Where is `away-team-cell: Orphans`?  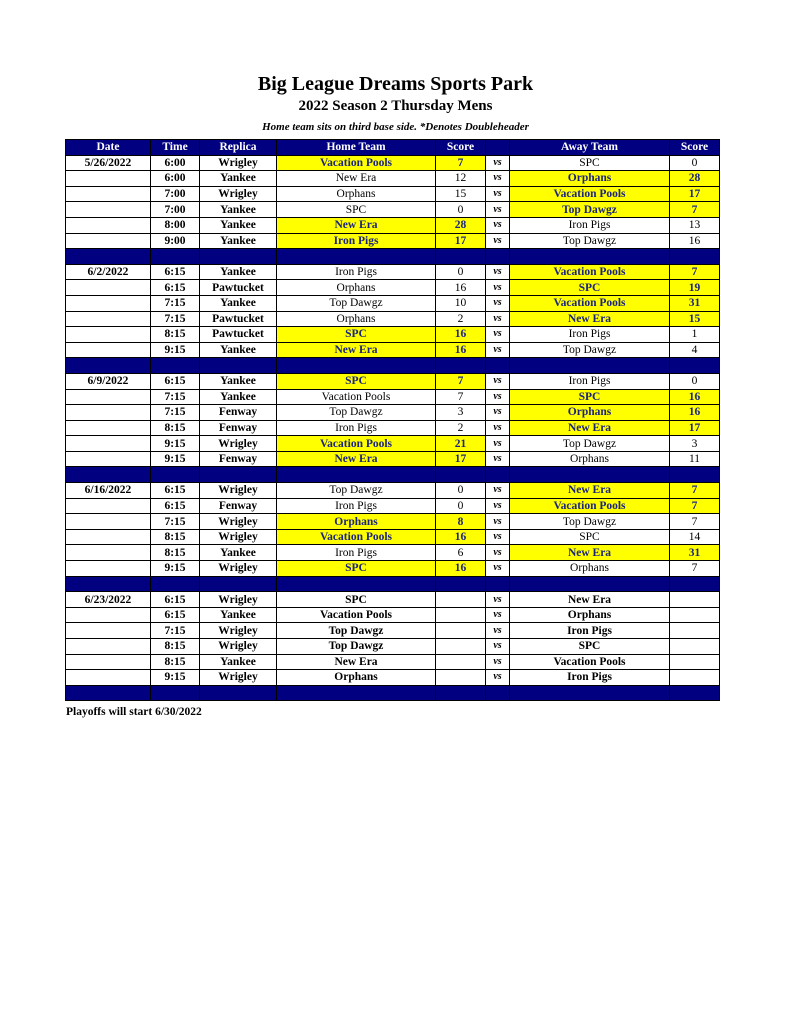 away-team-cell: Orphans is located at coordinates (589, 178).